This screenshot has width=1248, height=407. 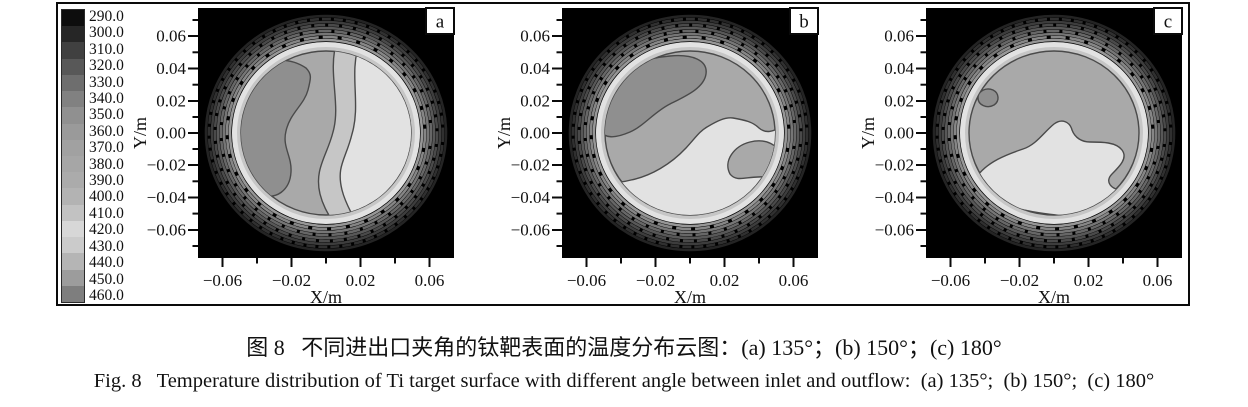 What do you see at coordinates (106, 164) in the screenshot?
I see `colorbar-label: 380.0` at bounding box center [106, 164].